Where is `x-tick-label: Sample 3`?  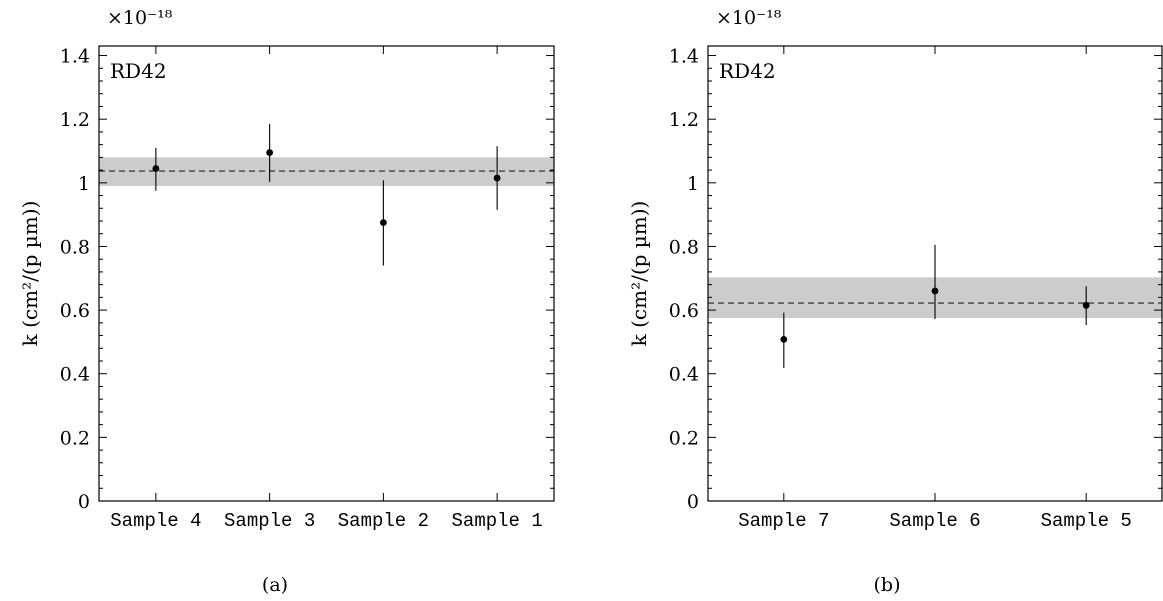
x-tick-label: Sample 3 is located at coordinates (269, 521).